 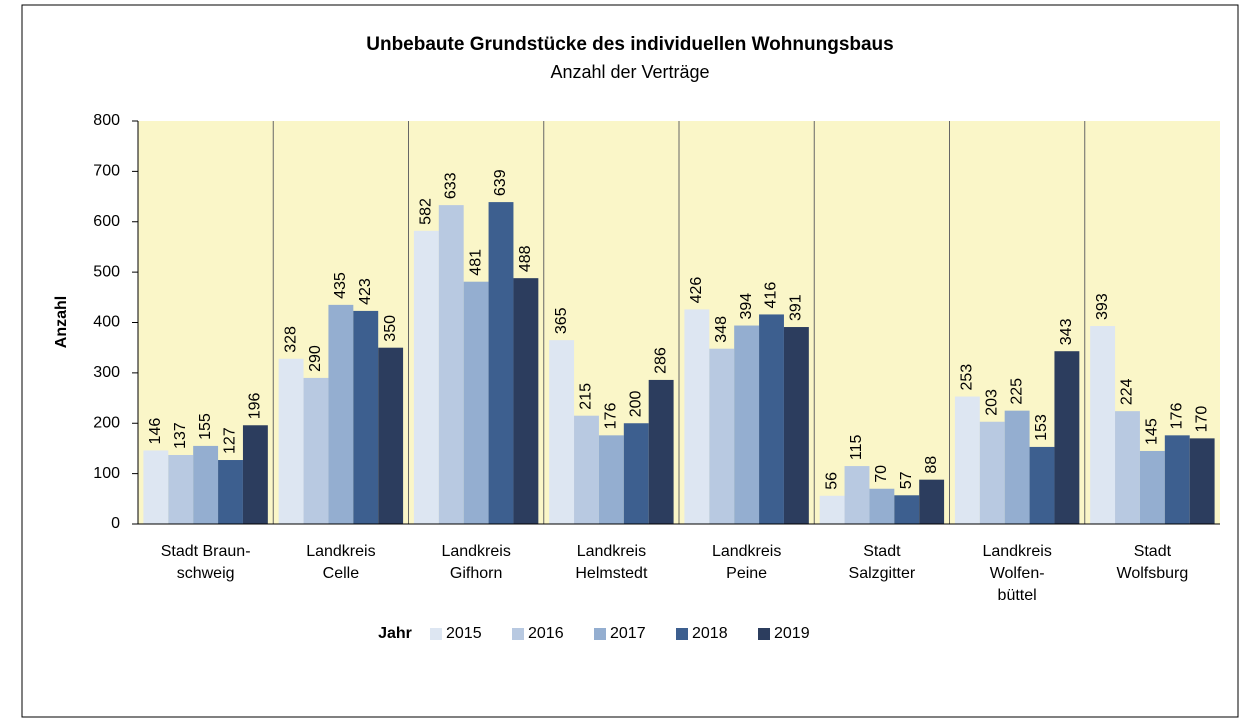 What do you see at coordinates (475, 262) in the screenshot?
I see `data-label: 481` at bounding box center [475, 262].